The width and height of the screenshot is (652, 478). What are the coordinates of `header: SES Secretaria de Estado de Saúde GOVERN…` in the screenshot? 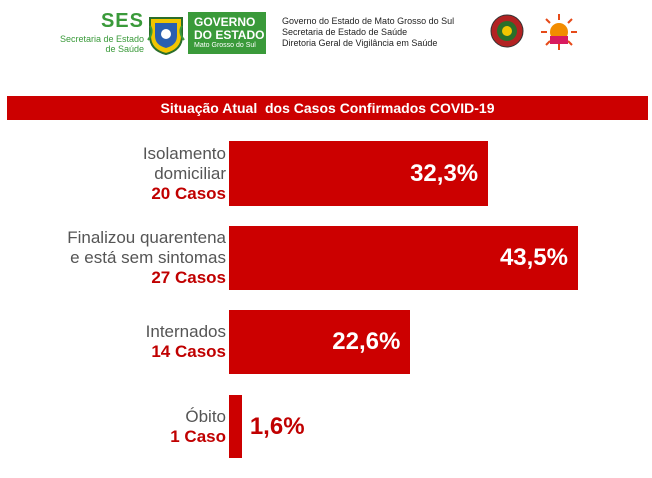 It's located at (326, 35).